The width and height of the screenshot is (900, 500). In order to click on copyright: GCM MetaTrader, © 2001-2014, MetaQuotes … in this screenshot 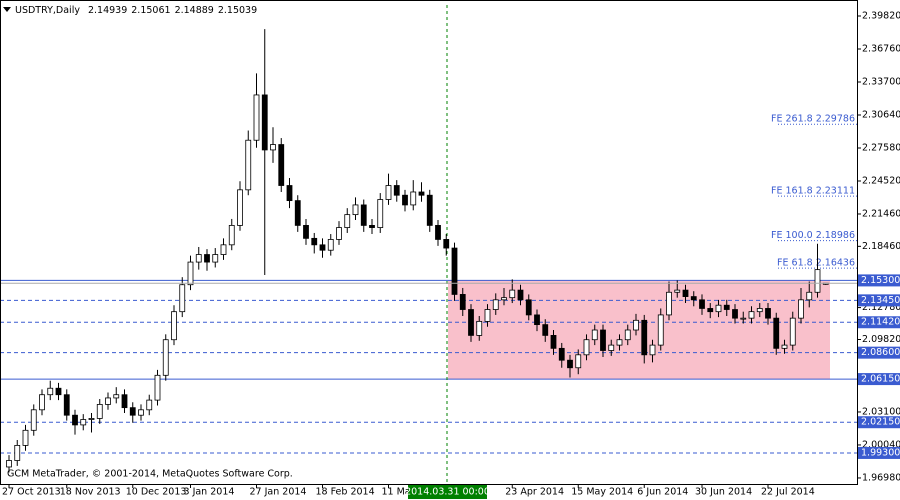, I will do `click(150, 474)`.